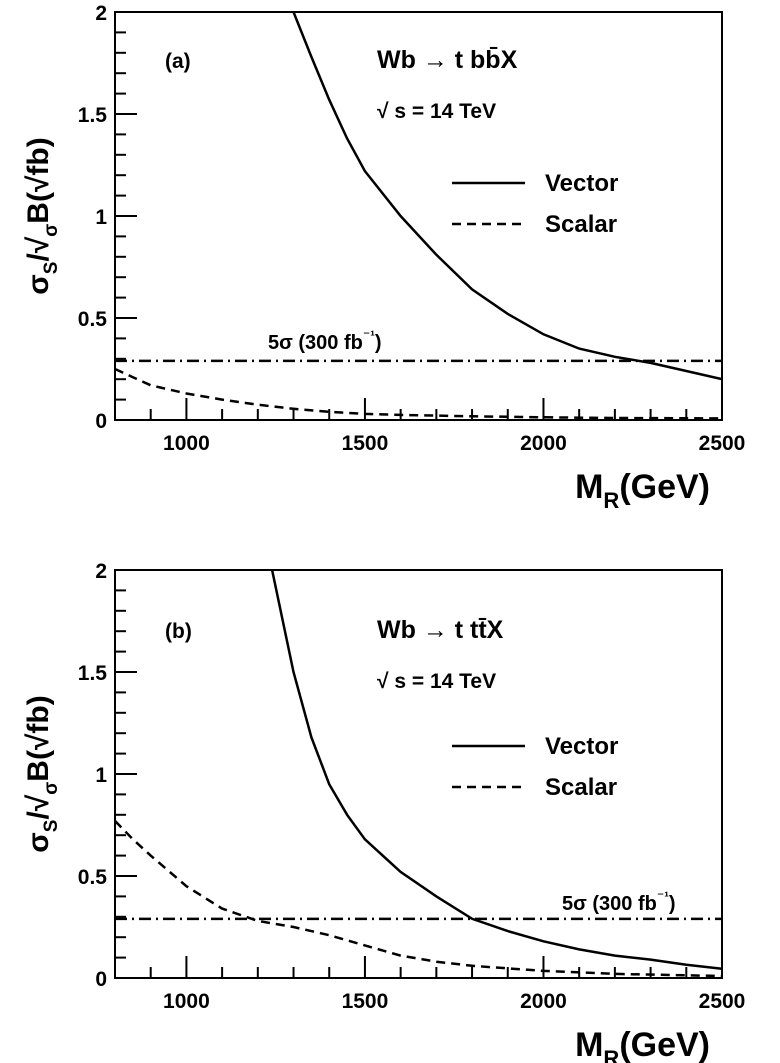 The height and width of the screenshot is (1063, 780). What do you see at coordinates (447, 59) in the screenshot?
I see `process-label: Wb → t bb̄X` at bounding box center [447, 59].